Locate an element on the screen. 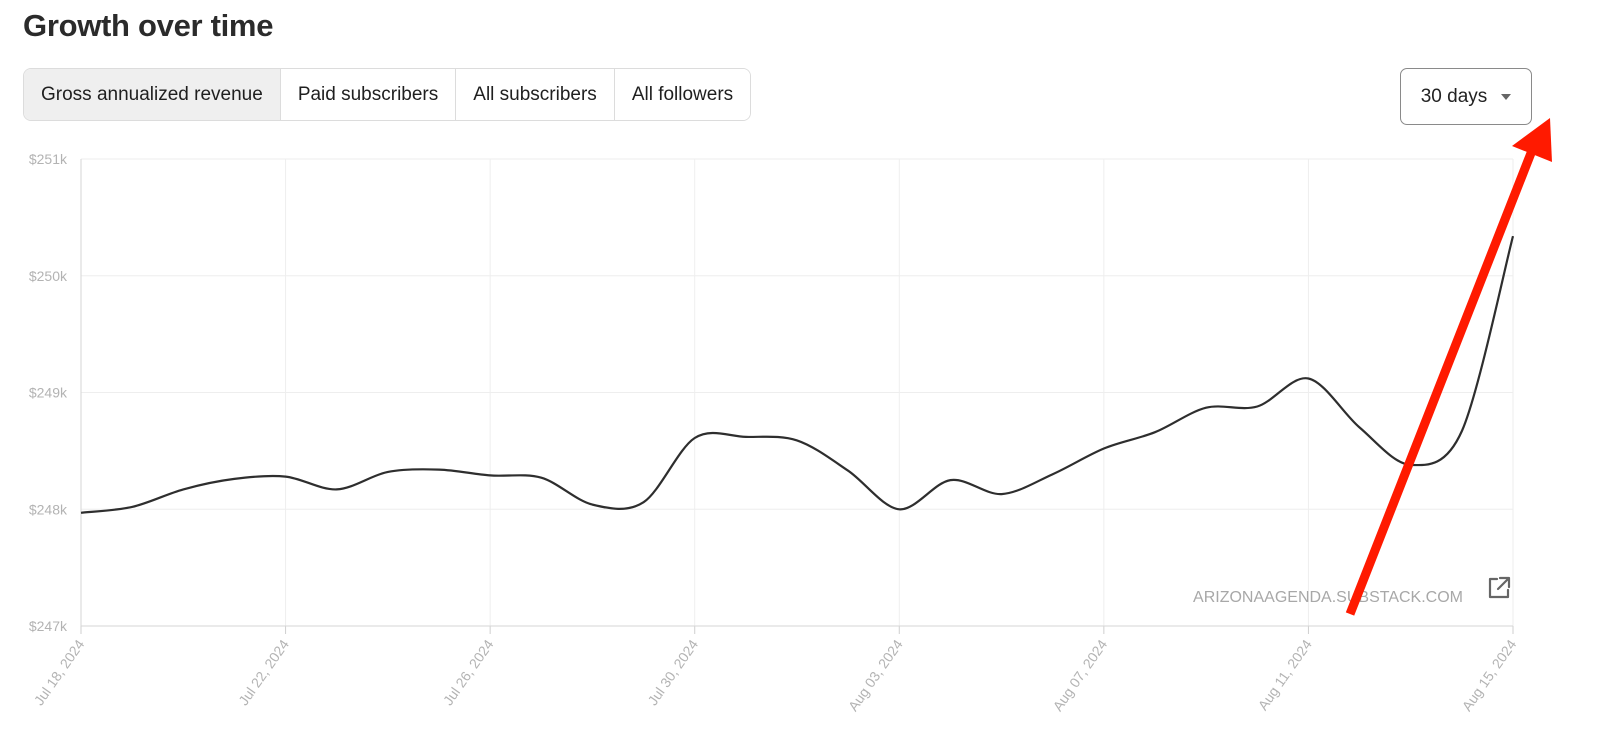  page-title: Growth over time is located at coordinates (148, 25).